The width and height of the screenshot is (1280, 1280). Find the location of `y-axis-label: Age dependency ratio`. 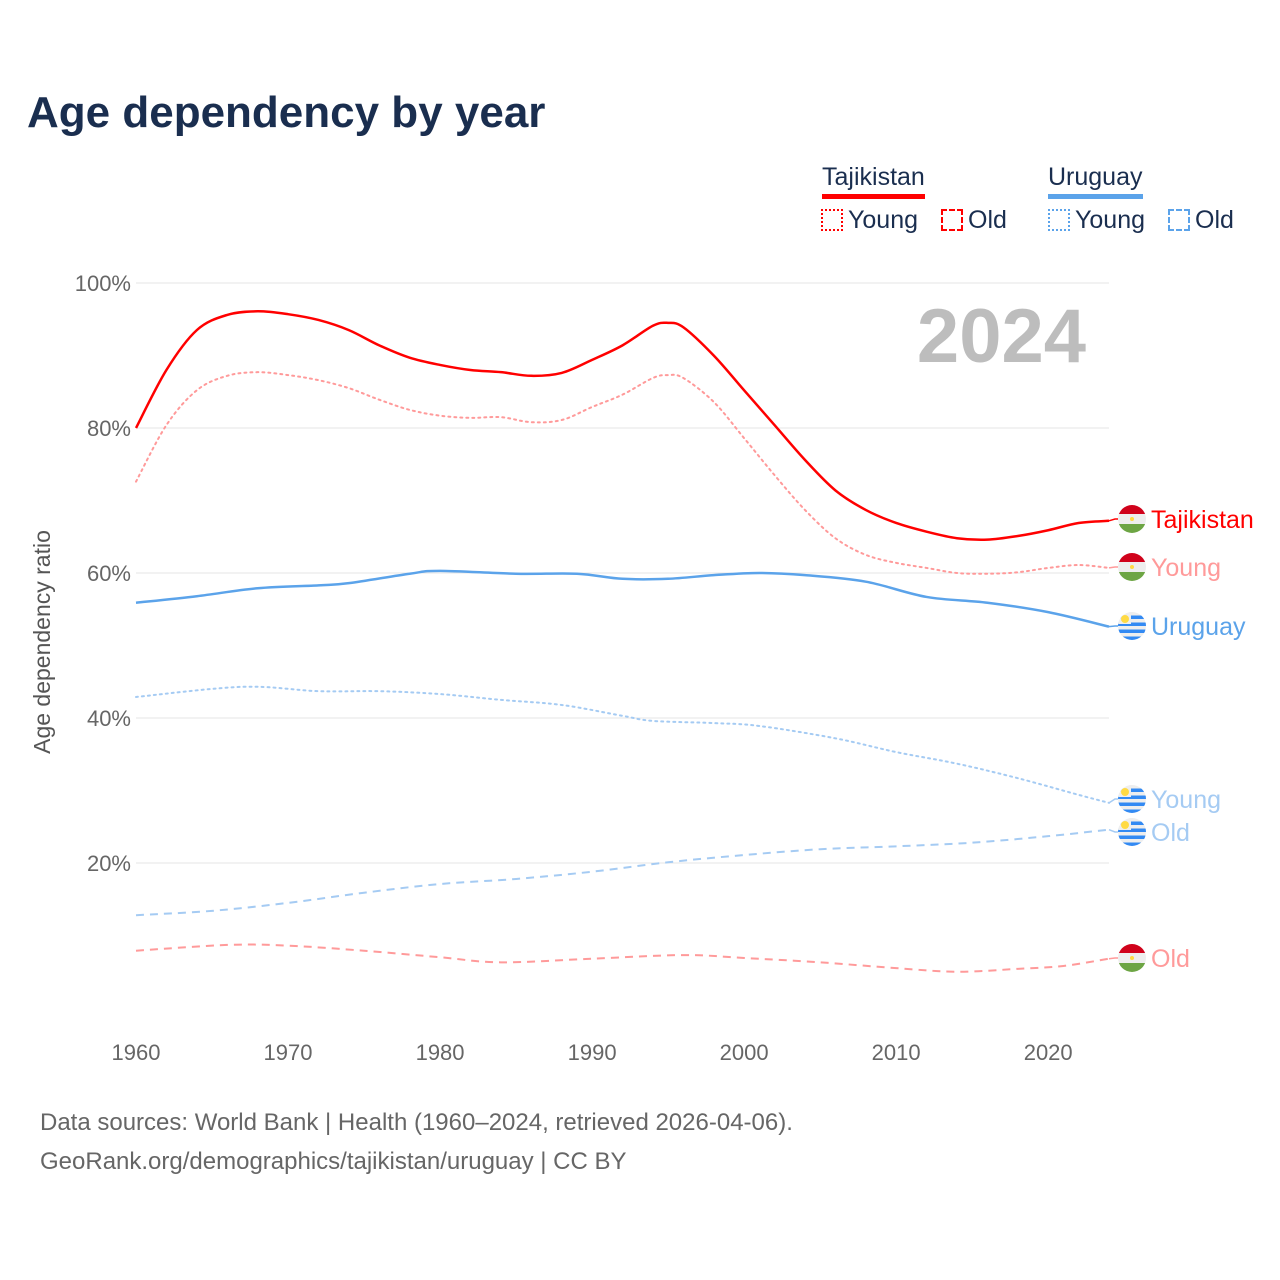

y-axis-label: Age dependency ratio is located at coordinates (42, 642).